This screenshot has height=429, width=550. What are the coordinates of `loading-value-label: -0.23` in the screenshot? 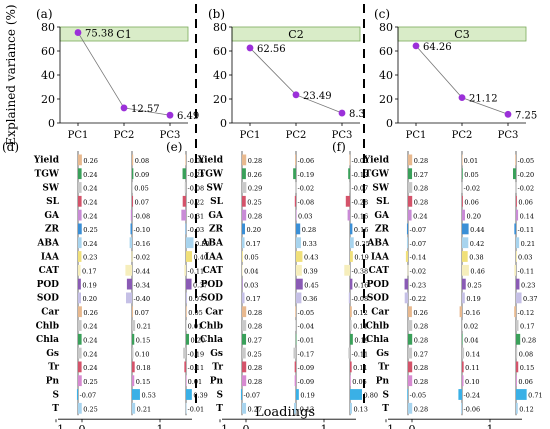 It's located at (418, 285).